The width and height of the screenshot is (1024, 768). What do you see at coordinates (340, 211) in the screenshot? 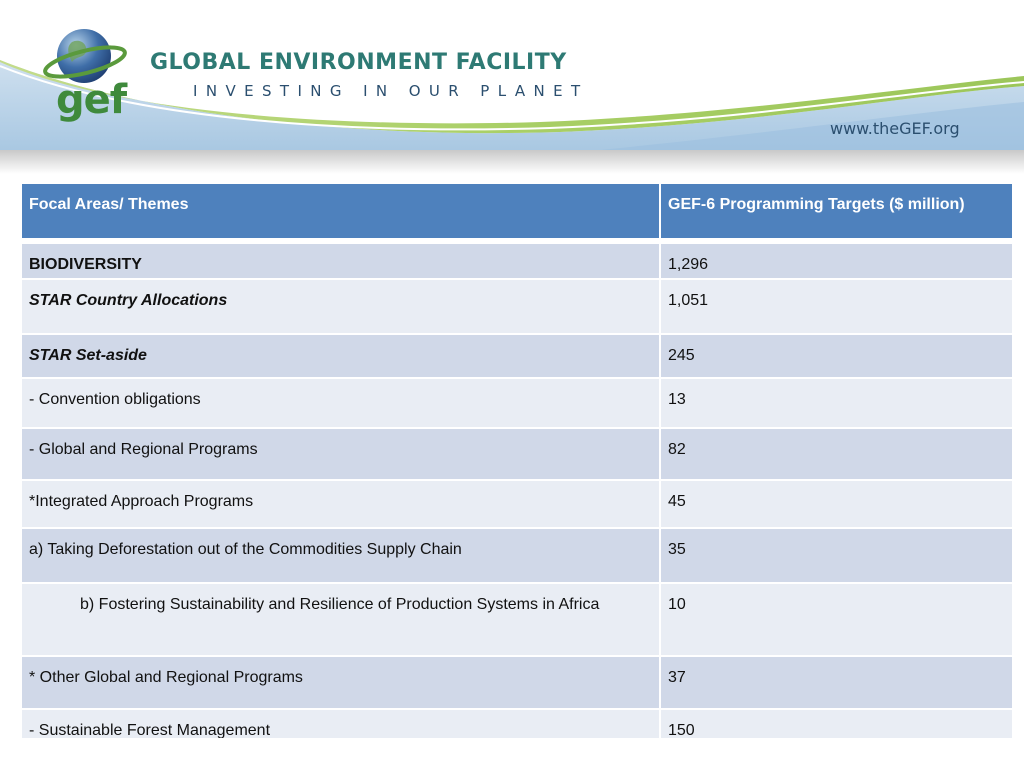
I see `column-header-themes: Focal Areas/ Themes` at bounding box center [340, 211].